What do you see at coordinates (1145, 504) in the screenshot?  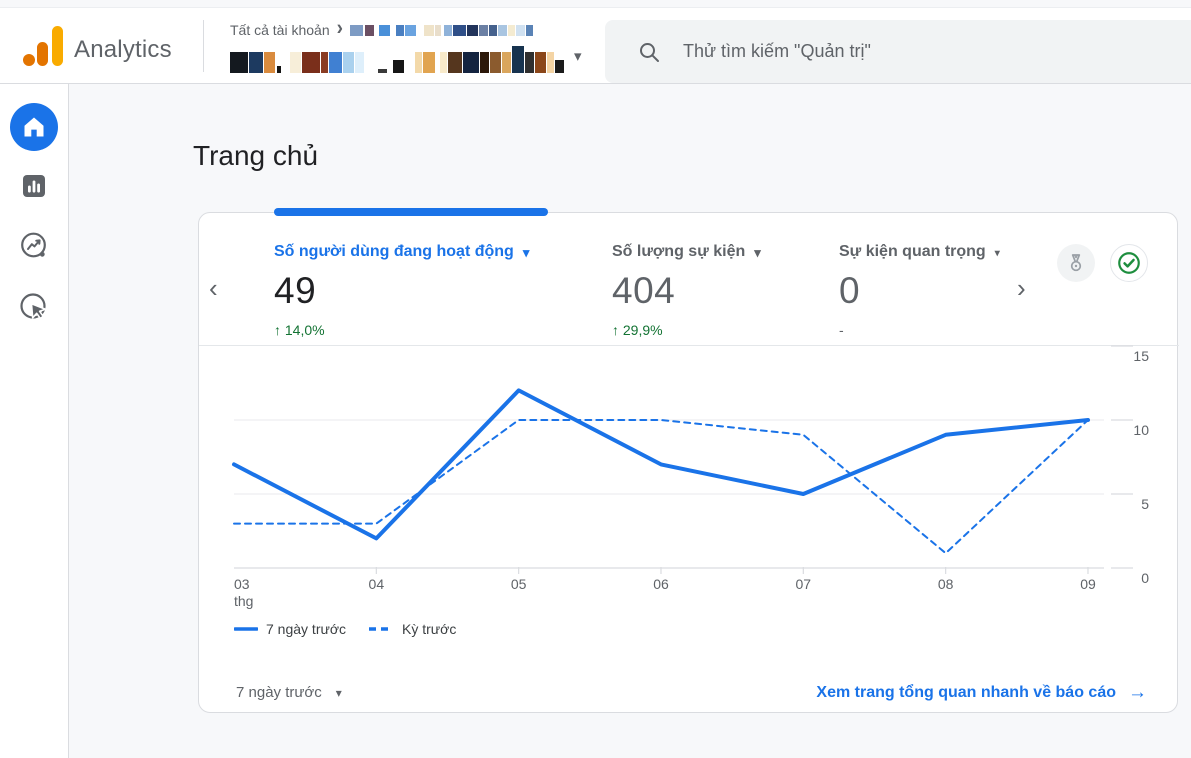 I see `svg-text: 5` at bounding box center [1145, 504].